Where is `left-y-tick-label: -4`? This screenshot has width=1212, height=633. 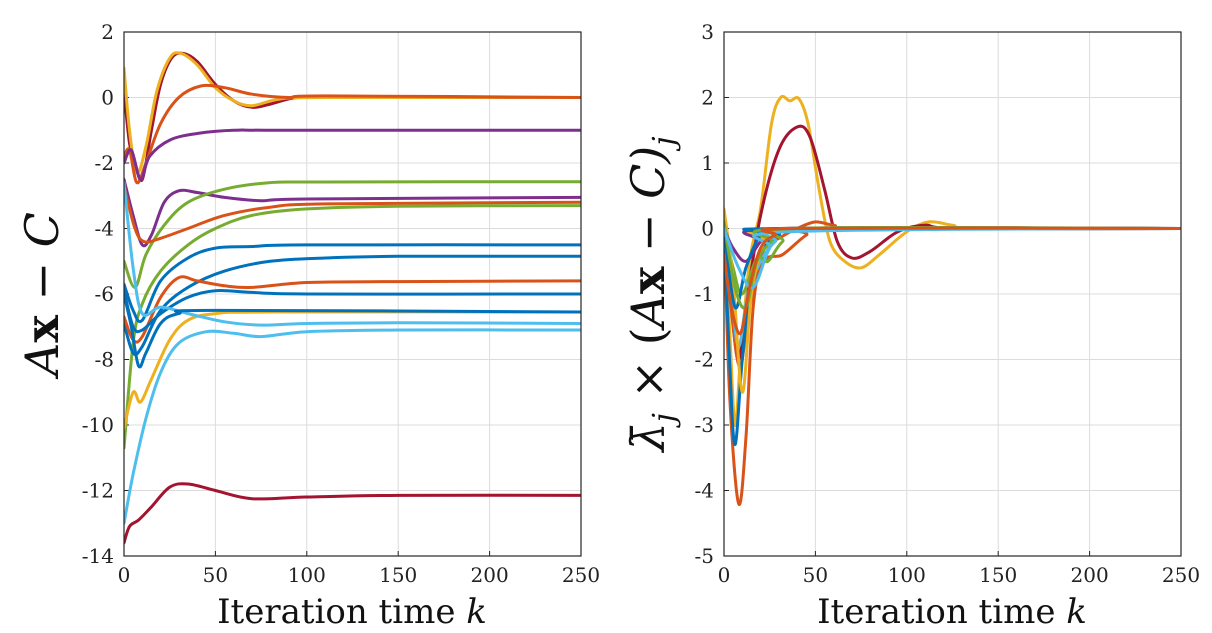
left-y-tick-label: -4 is located at coordinates (104, 229).